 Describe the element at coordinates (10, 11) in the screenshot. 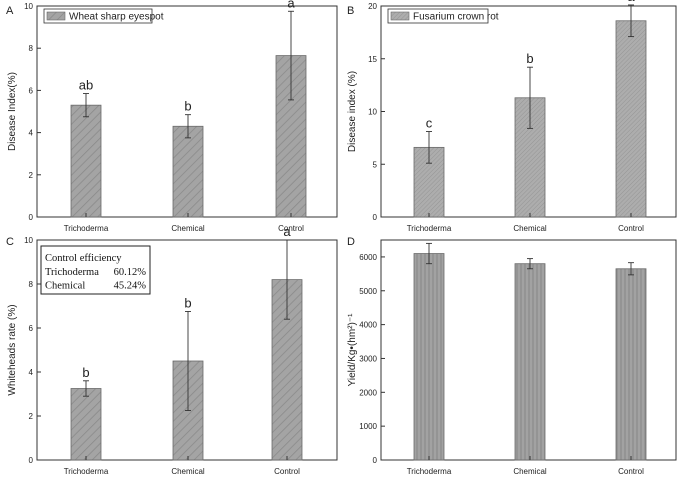

I see `panel-label: A` at that location.